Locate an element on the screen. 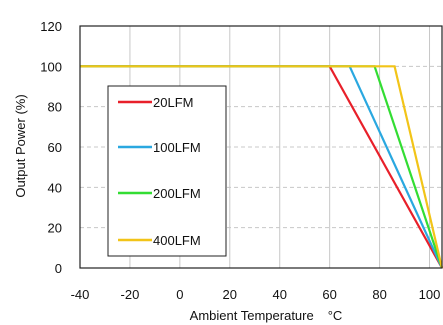 This screenshot has height=325, width=443. y-tick-label: 100 is located at coordinates (51, 66).